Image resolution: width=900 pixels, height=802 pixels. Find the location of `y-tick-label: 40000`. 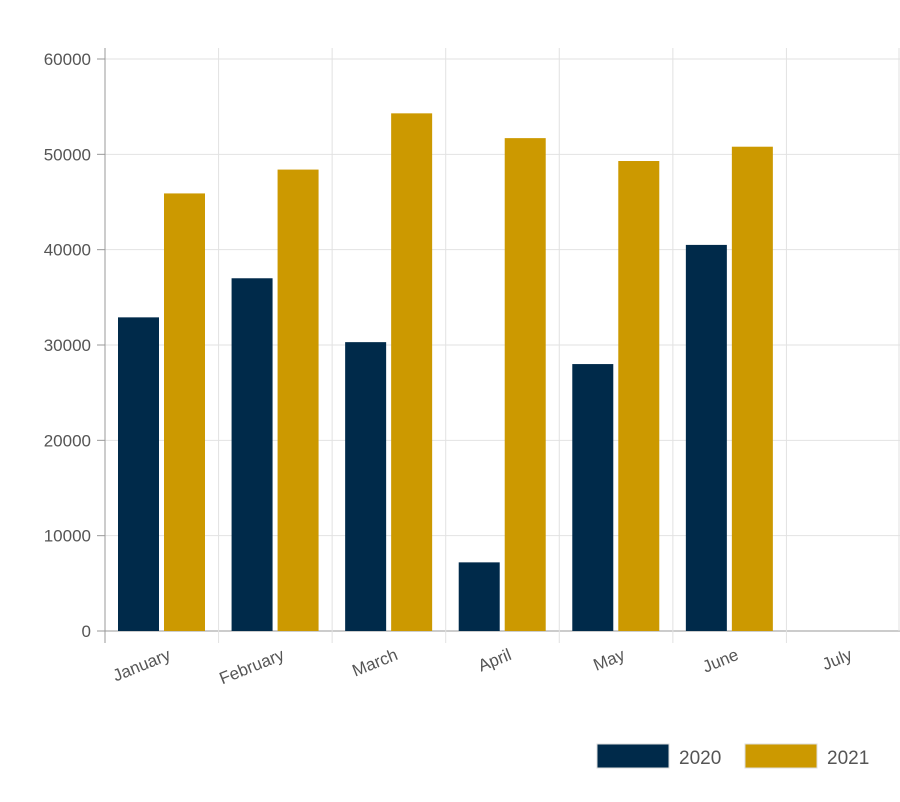

y-tick-label: 40000 is located at coordinates (67, 250).